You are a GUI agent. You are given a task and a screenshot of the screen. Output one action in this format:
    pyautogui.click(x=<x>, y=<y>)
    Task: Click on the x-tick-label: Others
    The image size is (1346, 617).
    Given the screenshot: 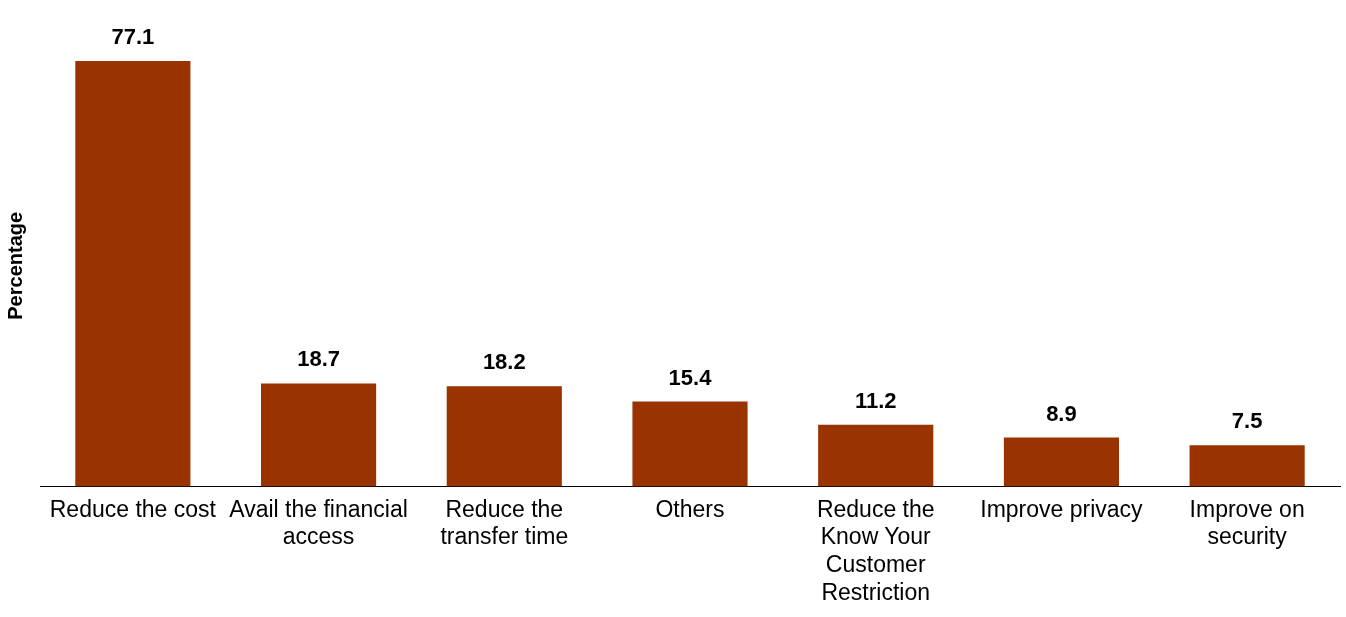 What is the action you would take?
    pyautogui.click(x=690, y=508)
    